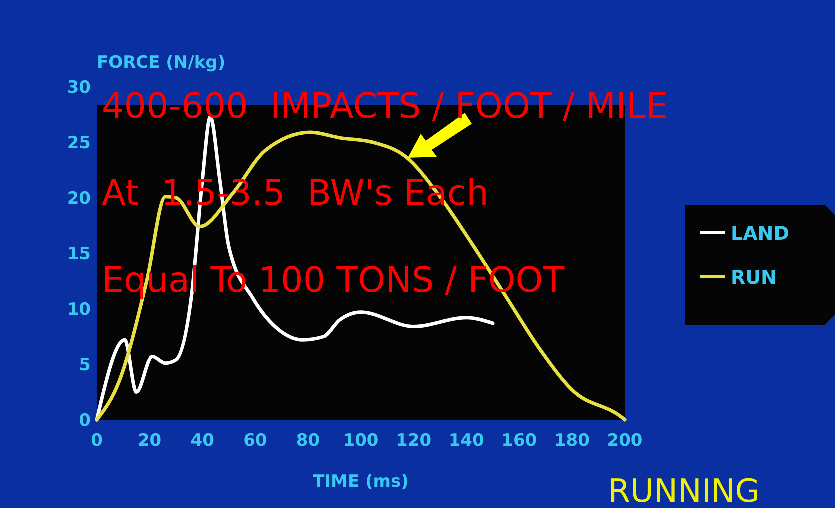  I want to click on x-tick-label: 180, so click(572, 441).